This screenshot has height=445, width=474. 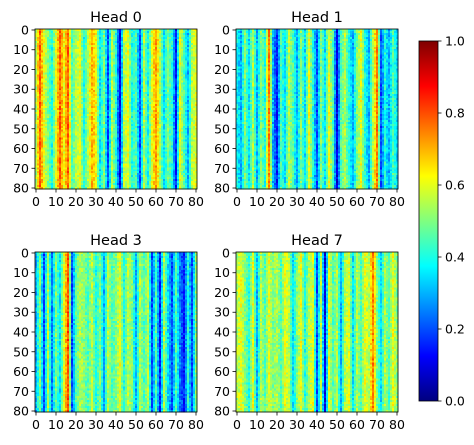 I want to click on panel-title: Head 0, so click(x=116, y=18).